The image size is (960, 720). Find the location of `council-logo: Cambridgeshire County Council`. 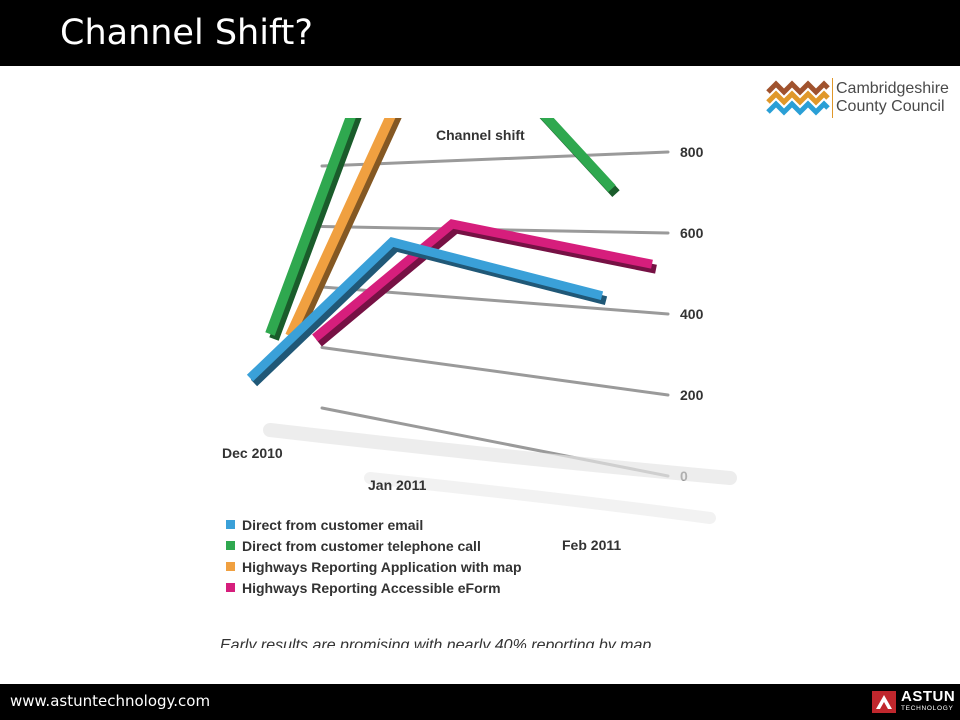

council-logo: Cambridgeshire County Council is located at coordinates (857, 99).